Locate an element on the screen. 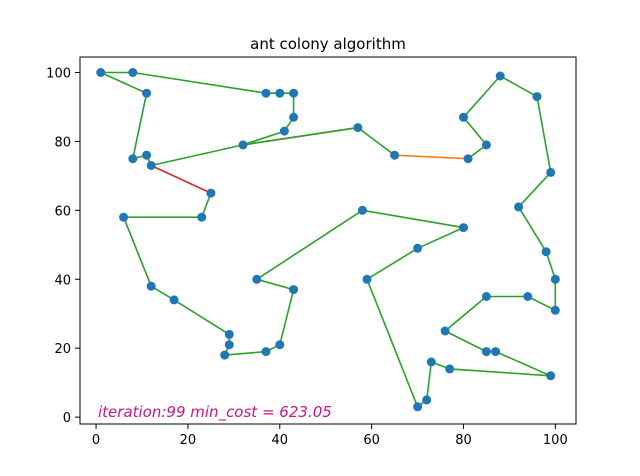 Image resolution: width=640 pixels, height=476 pixels. x-tick-label-40: 40 is located at coordinates (280, 440).